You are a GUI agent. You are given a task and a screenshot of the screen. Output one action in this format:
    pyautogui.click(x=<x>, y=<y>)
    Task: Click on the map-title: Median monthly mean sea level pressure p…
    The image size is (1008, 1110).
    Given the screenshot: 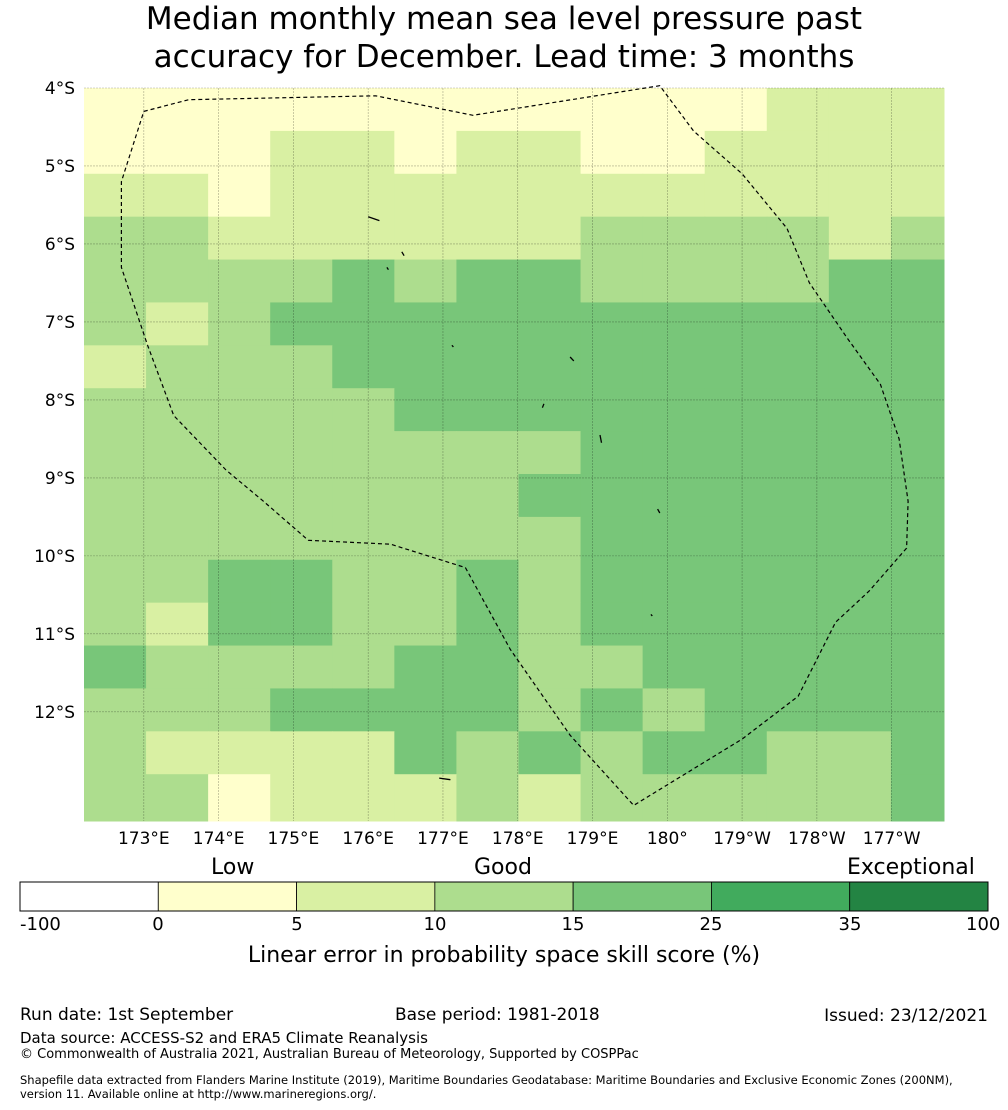 What is the action you would take?
    pyautogui.click(x=504, y=38)
    